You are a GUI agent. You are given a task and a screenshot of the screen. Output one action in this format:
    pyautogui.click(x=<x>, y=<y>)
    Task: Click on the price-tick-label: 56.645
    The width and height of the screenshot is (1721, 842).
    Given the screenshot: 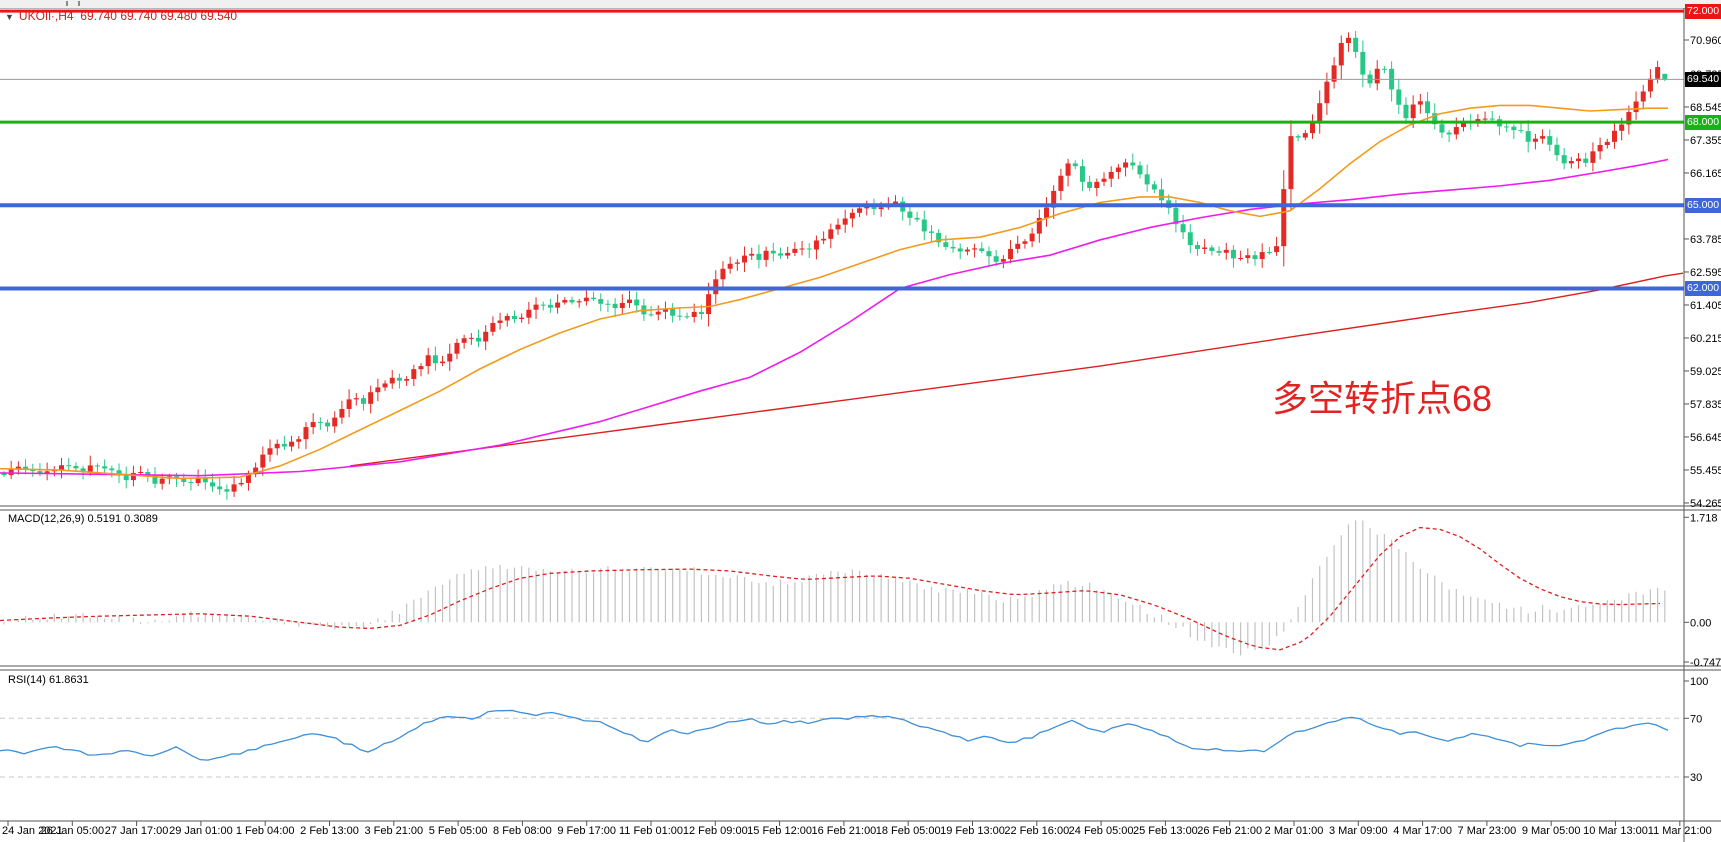 What is the action you would take?
    pyautogui.click(x=1705, y=438)
    